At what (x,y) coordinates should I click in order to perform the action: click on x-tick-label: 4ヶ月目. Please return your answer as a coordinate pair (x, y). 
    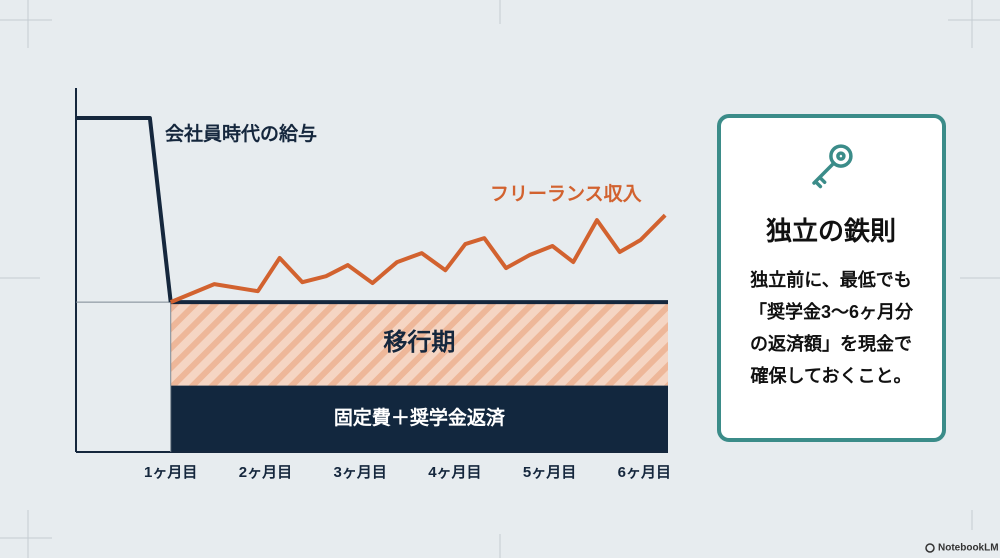
    Looking at the image, I should click on (454, 472).